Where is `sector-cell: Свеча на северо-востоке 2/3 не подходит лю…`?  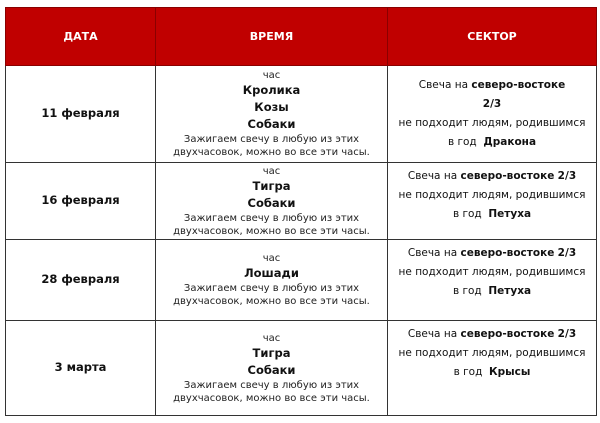 sector-cell: Свеча на северо-востоке 2/3 не подходит лю… is located at coordinates (492, 114).